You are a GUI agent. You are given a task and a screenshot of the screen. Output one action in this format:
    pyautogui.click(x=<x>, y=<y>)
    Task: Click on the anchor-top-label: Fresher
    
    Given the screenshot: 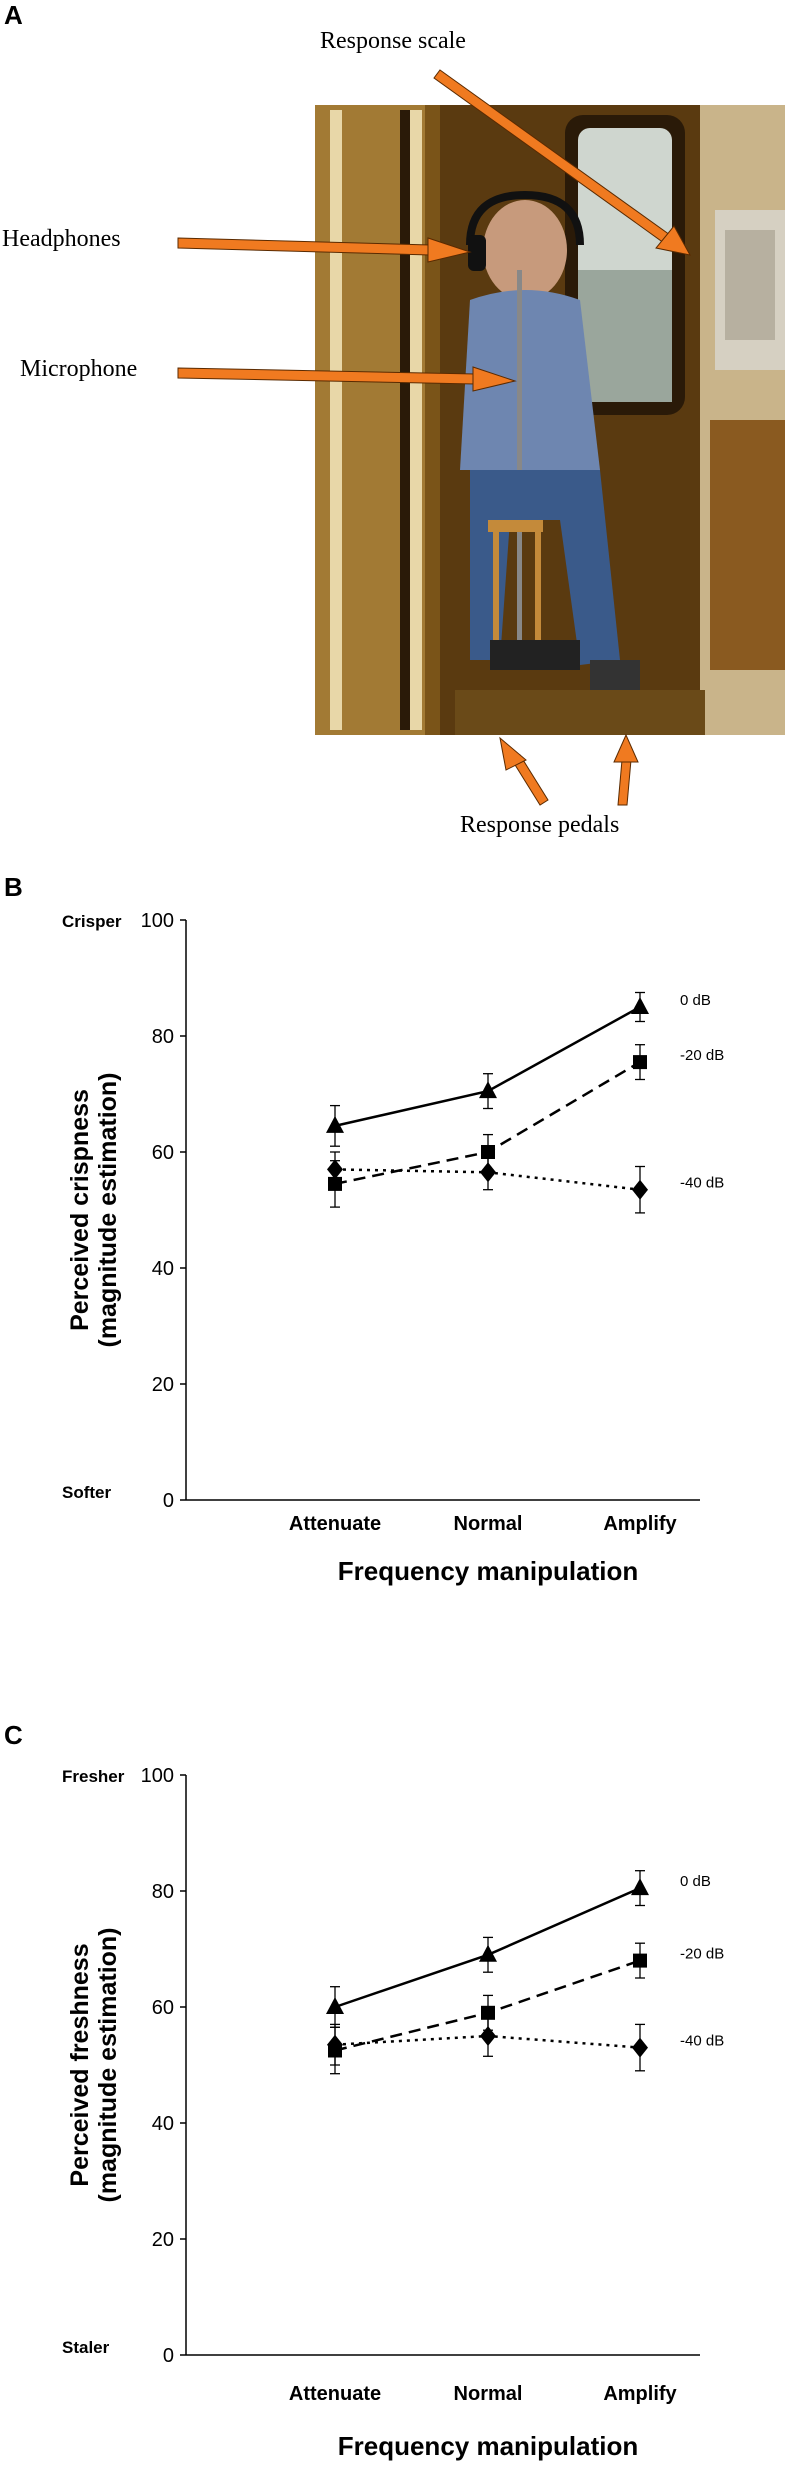 What is the action you would take?
    pyautogui.click(x=93, y=1776)
    